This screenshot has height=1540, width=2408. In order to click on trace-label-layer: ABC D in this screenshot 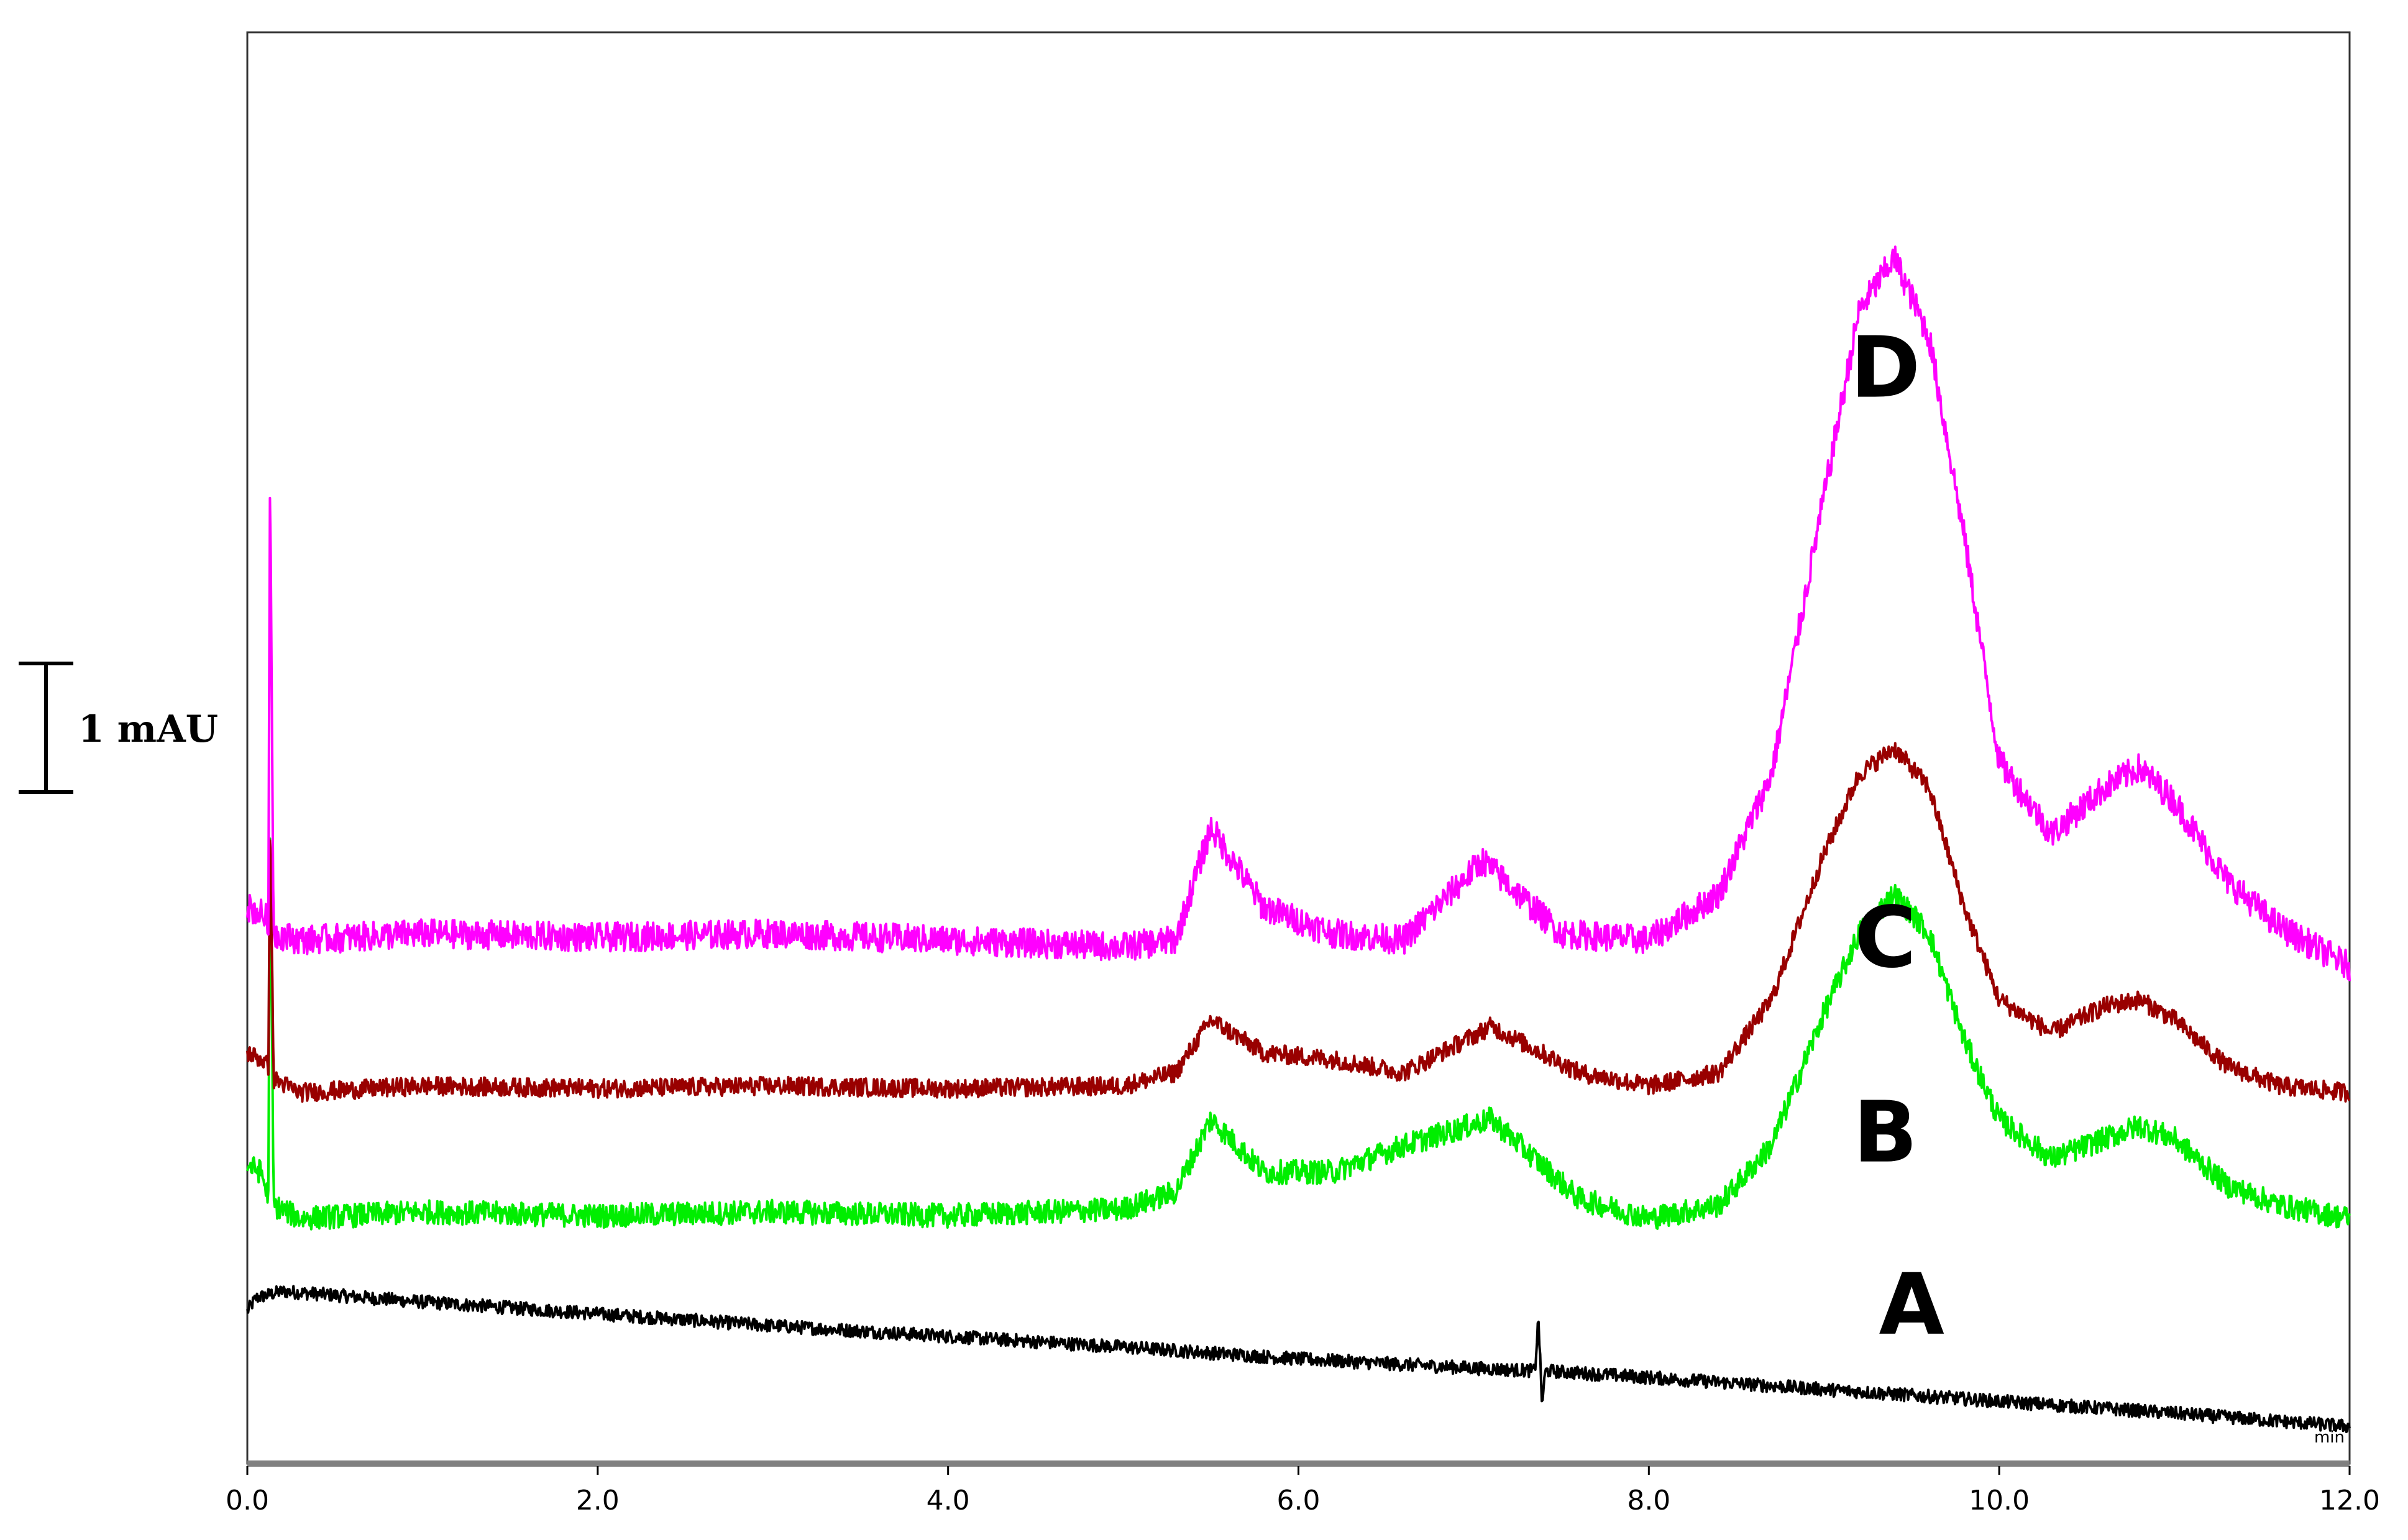, I will do `click(1897, 836)`.